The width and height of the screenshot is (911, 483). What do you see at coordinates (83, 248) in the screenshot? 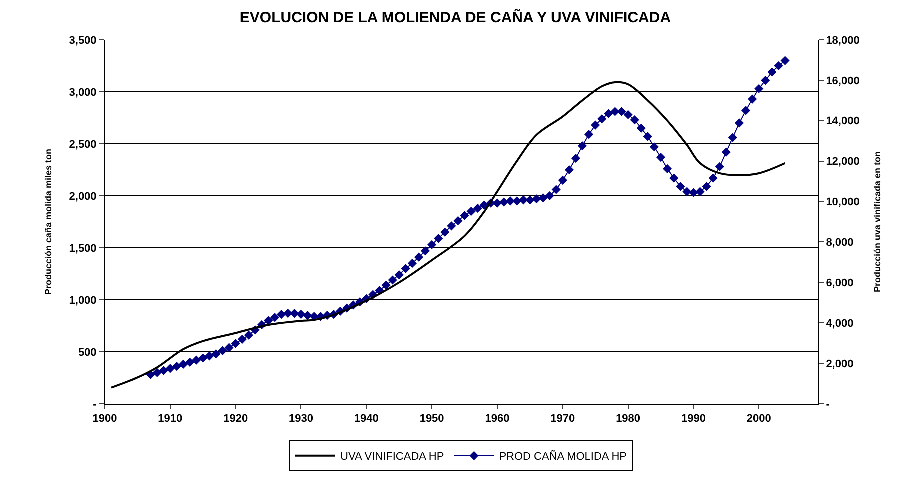
I see `y-tick-label: 1,500` at bounding box center [83, 248].